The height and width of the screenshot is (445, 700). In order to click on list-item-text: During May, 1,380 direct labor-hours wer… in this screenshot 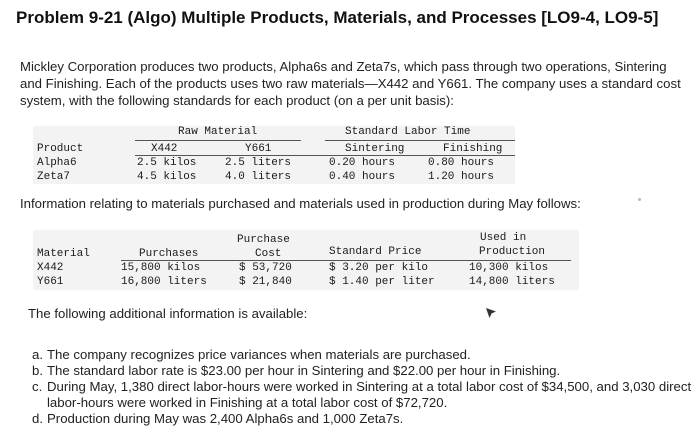, I will do `click(369, 394)`.